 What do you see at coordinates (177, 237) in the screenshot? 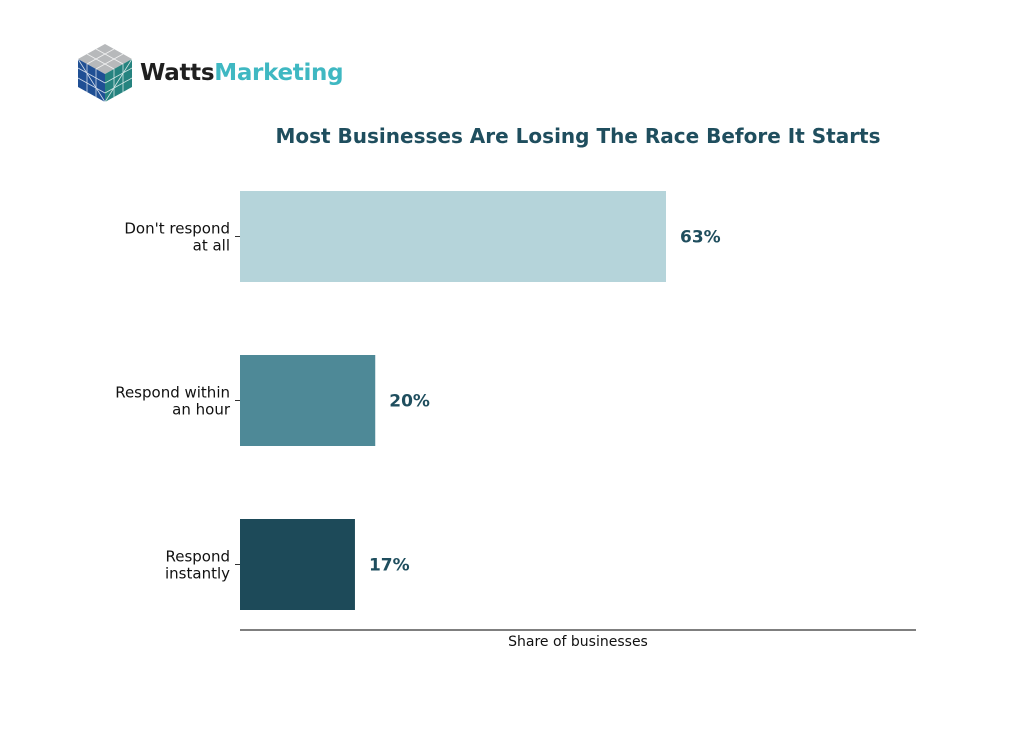
I see `y-tick-label-0: Don't respond at all` at bounding box center [177, 237].